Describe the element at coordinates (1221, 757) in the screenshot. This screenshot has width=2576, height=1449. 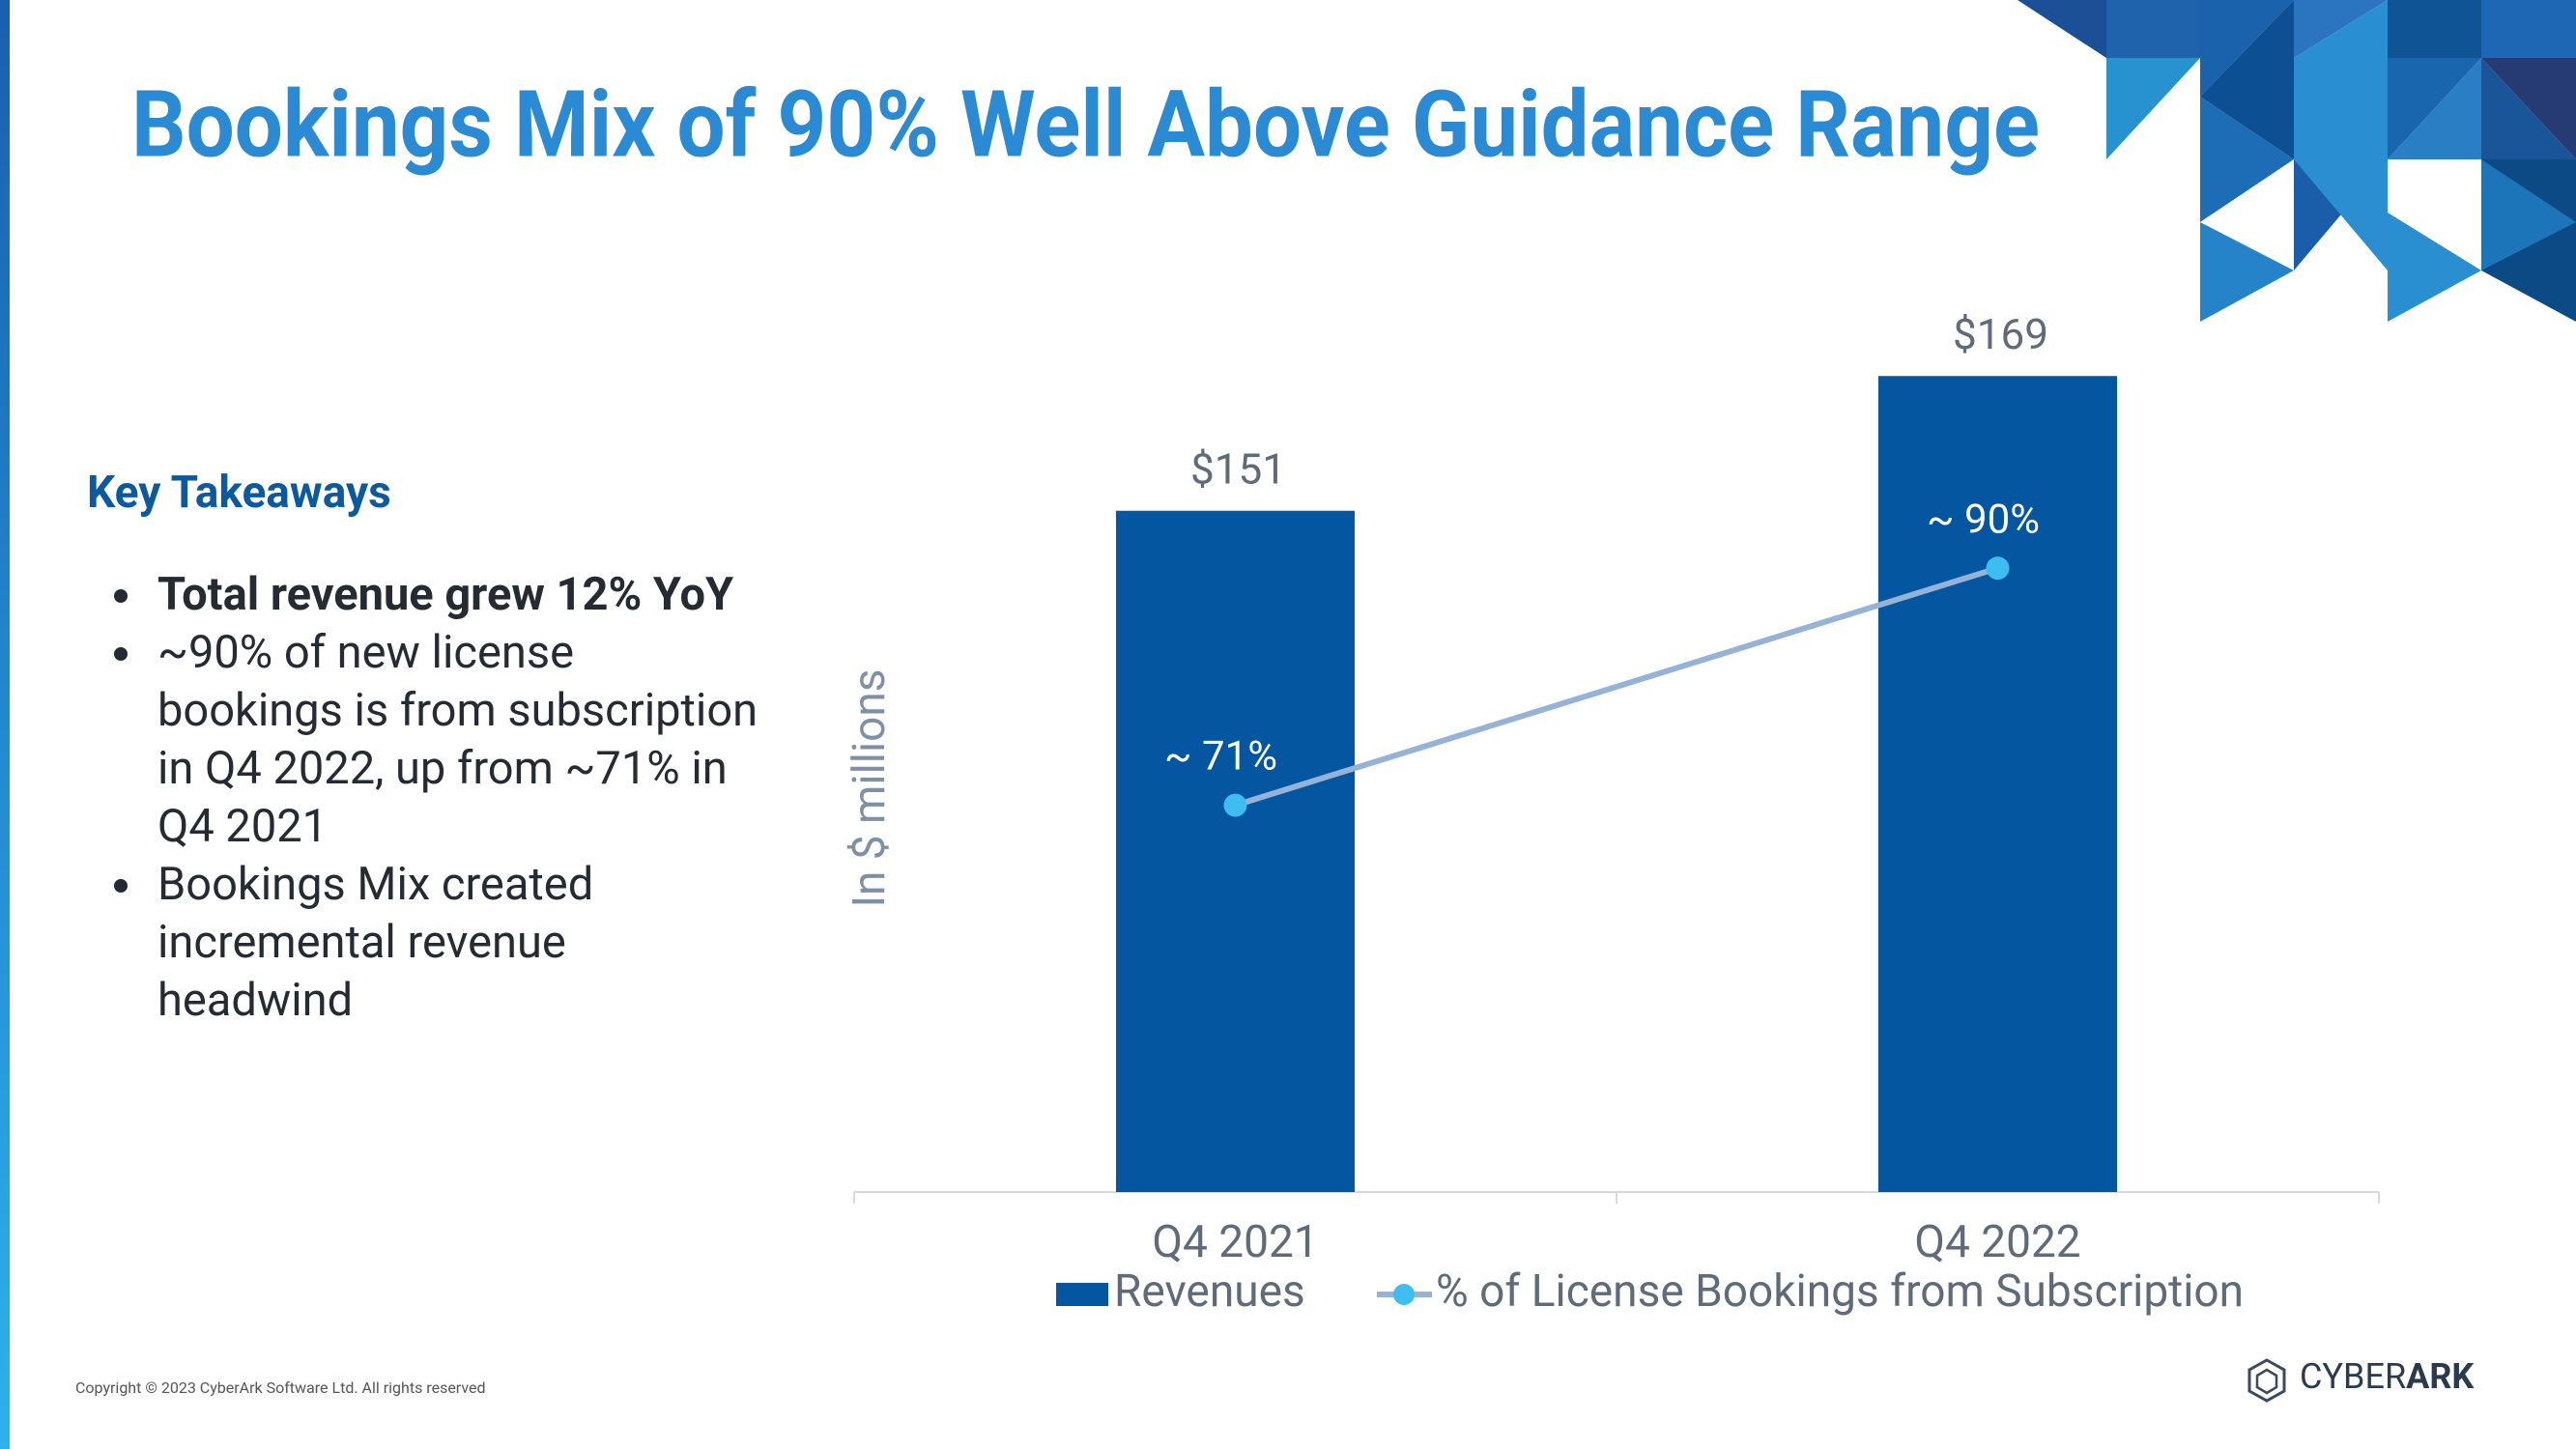
I see `line-value-label: ~ 71%` at that location.